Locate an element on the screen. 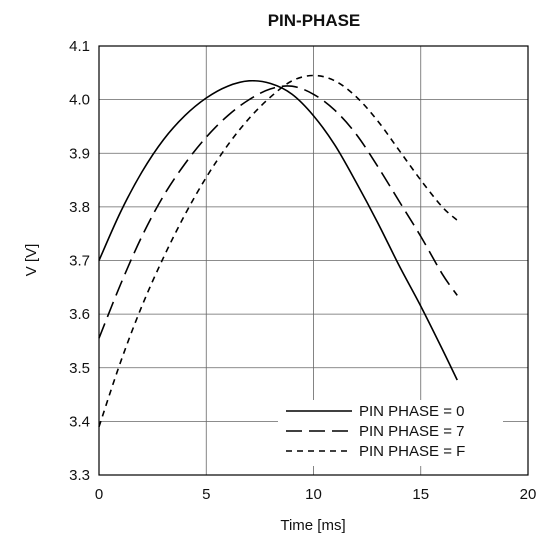 This screenshot has height=544, width=552. chart-title: PIN-PHASE is located at coordinates (314, 20).